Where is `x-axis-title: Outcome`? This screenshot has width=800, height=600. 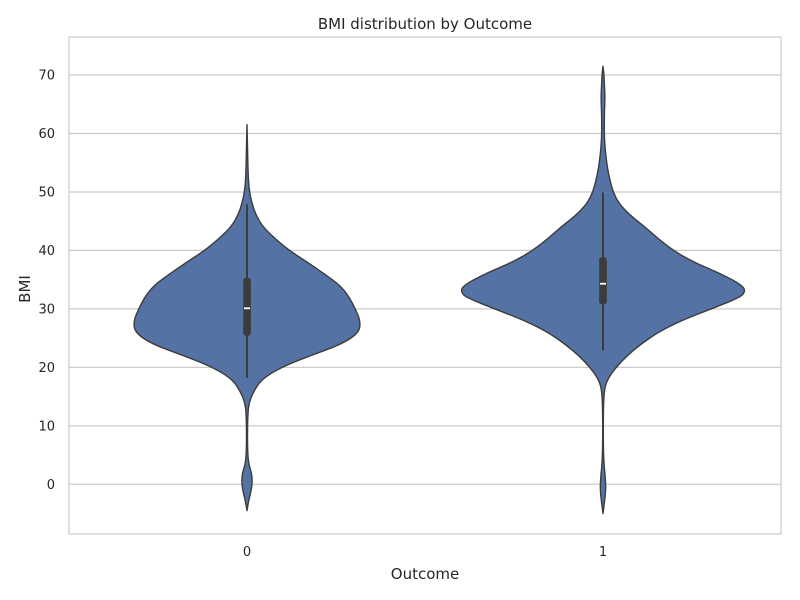 x-axis-title: Outcome is located at coordinates (425, 574).